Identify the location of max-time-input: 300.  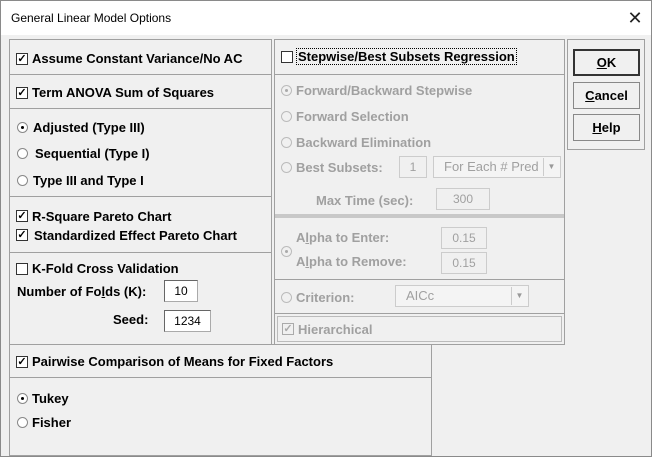
(463, 199).